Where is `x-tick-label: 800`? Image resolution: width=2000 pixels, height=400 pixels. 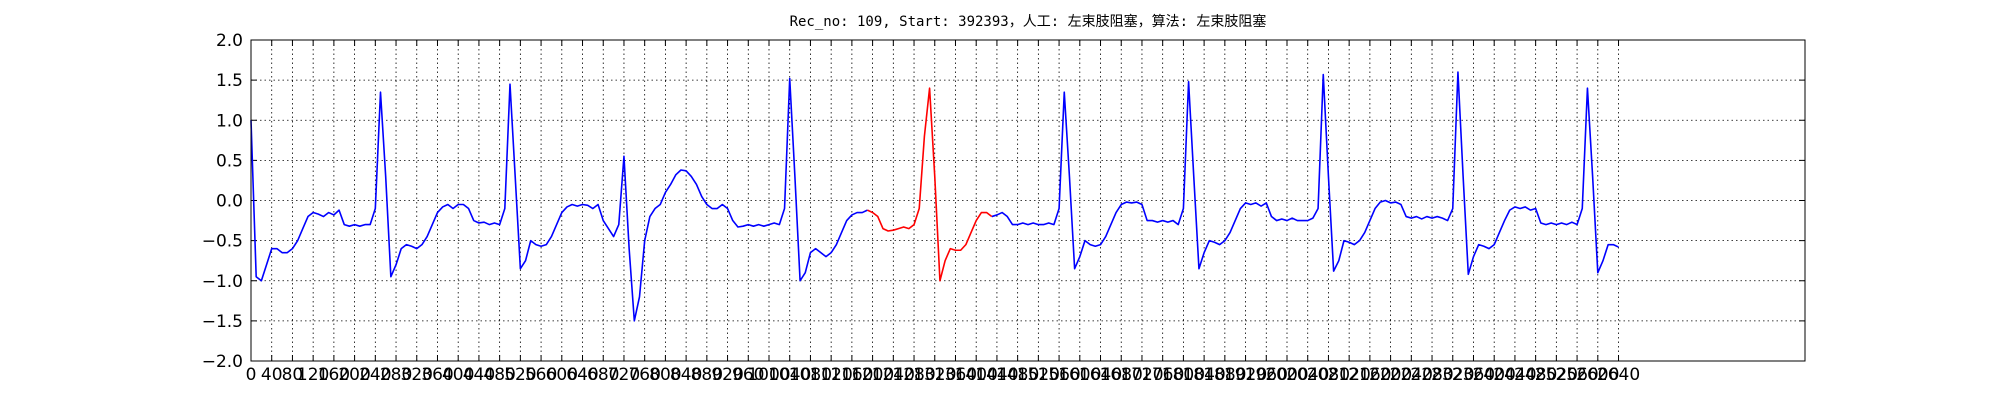 x-tick-label: 800 is located at coordinates (665, 375).